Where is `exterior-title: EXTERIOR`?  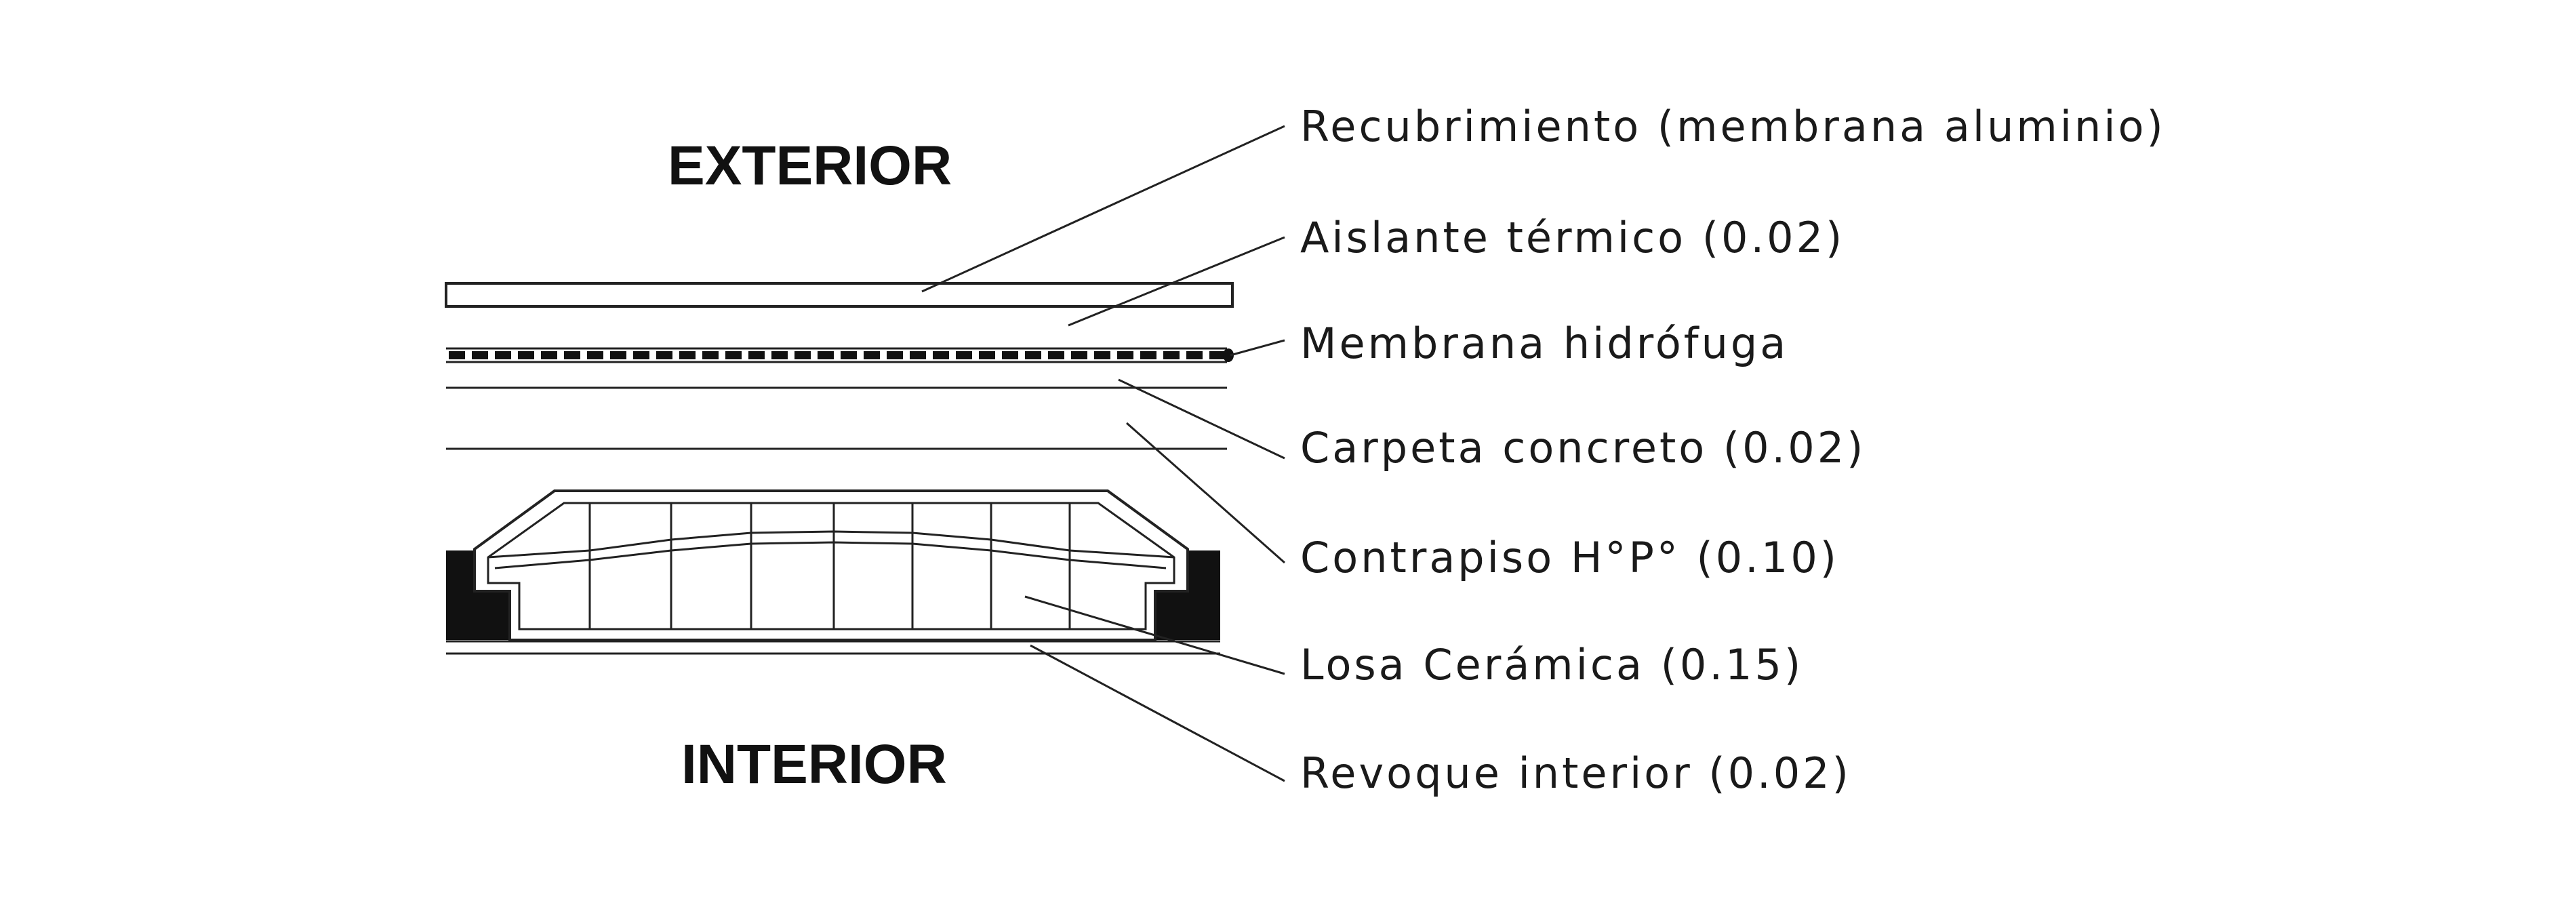
exterior-title: EXTERIOR is located at coordinates (810, 166).